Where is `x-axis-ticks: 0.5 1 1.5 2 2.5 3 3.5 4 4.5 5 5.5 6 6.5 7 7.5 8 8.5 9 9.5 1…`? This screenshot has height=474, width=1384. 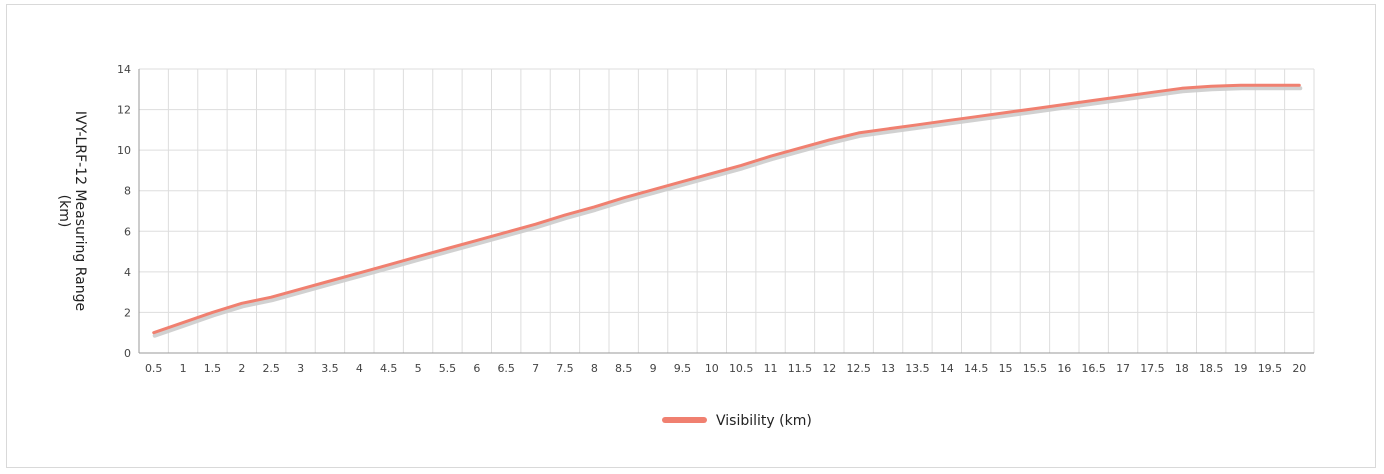
x-axis-ticks: 0.5 1 1.5 2 2.5 3 3.5 4 4.5 5 5.5 6 6.5 7 7.5 8 8.5 9 9.5 1… is located at coordinates (725, 368).